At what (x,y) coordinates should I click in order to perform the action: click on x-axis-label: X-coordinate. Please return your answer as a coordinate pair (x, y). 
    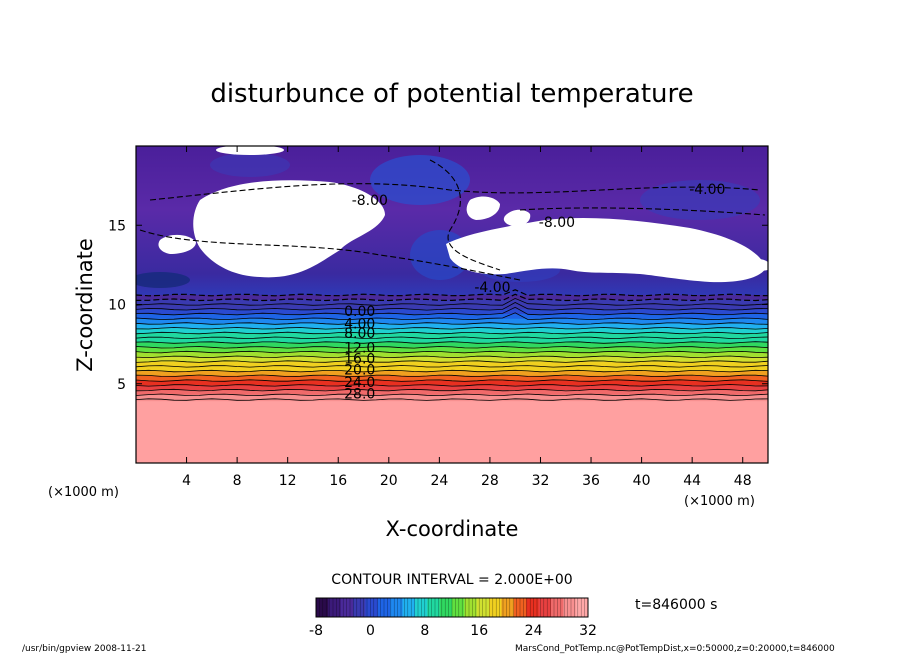
    Looking at the image, I should click on (452, 529).